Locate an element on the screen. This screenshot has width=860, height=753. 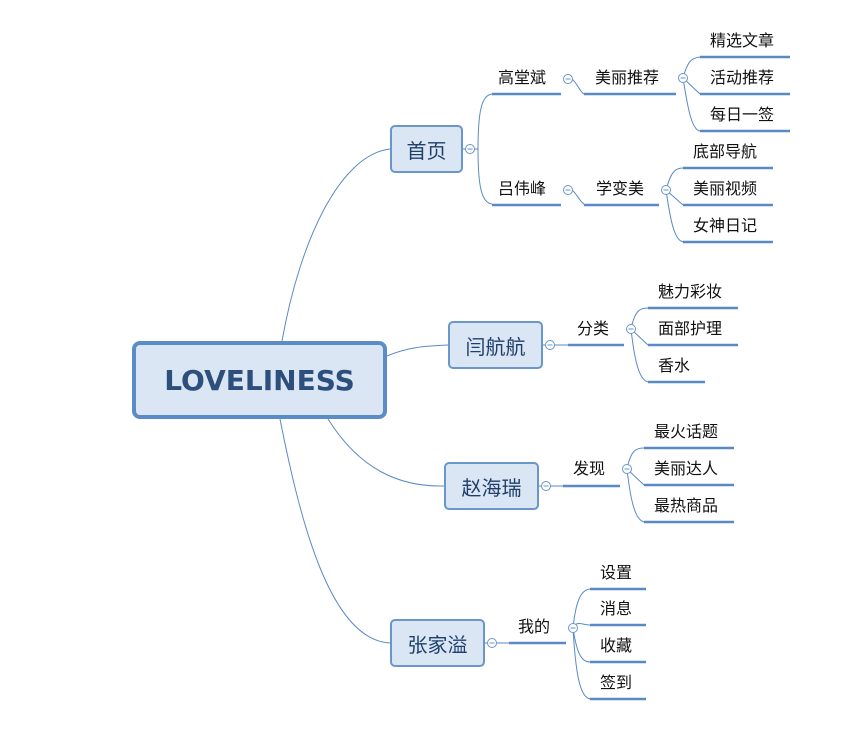
leaf-topic: 精选文章 is located at coordinates (742, 40).